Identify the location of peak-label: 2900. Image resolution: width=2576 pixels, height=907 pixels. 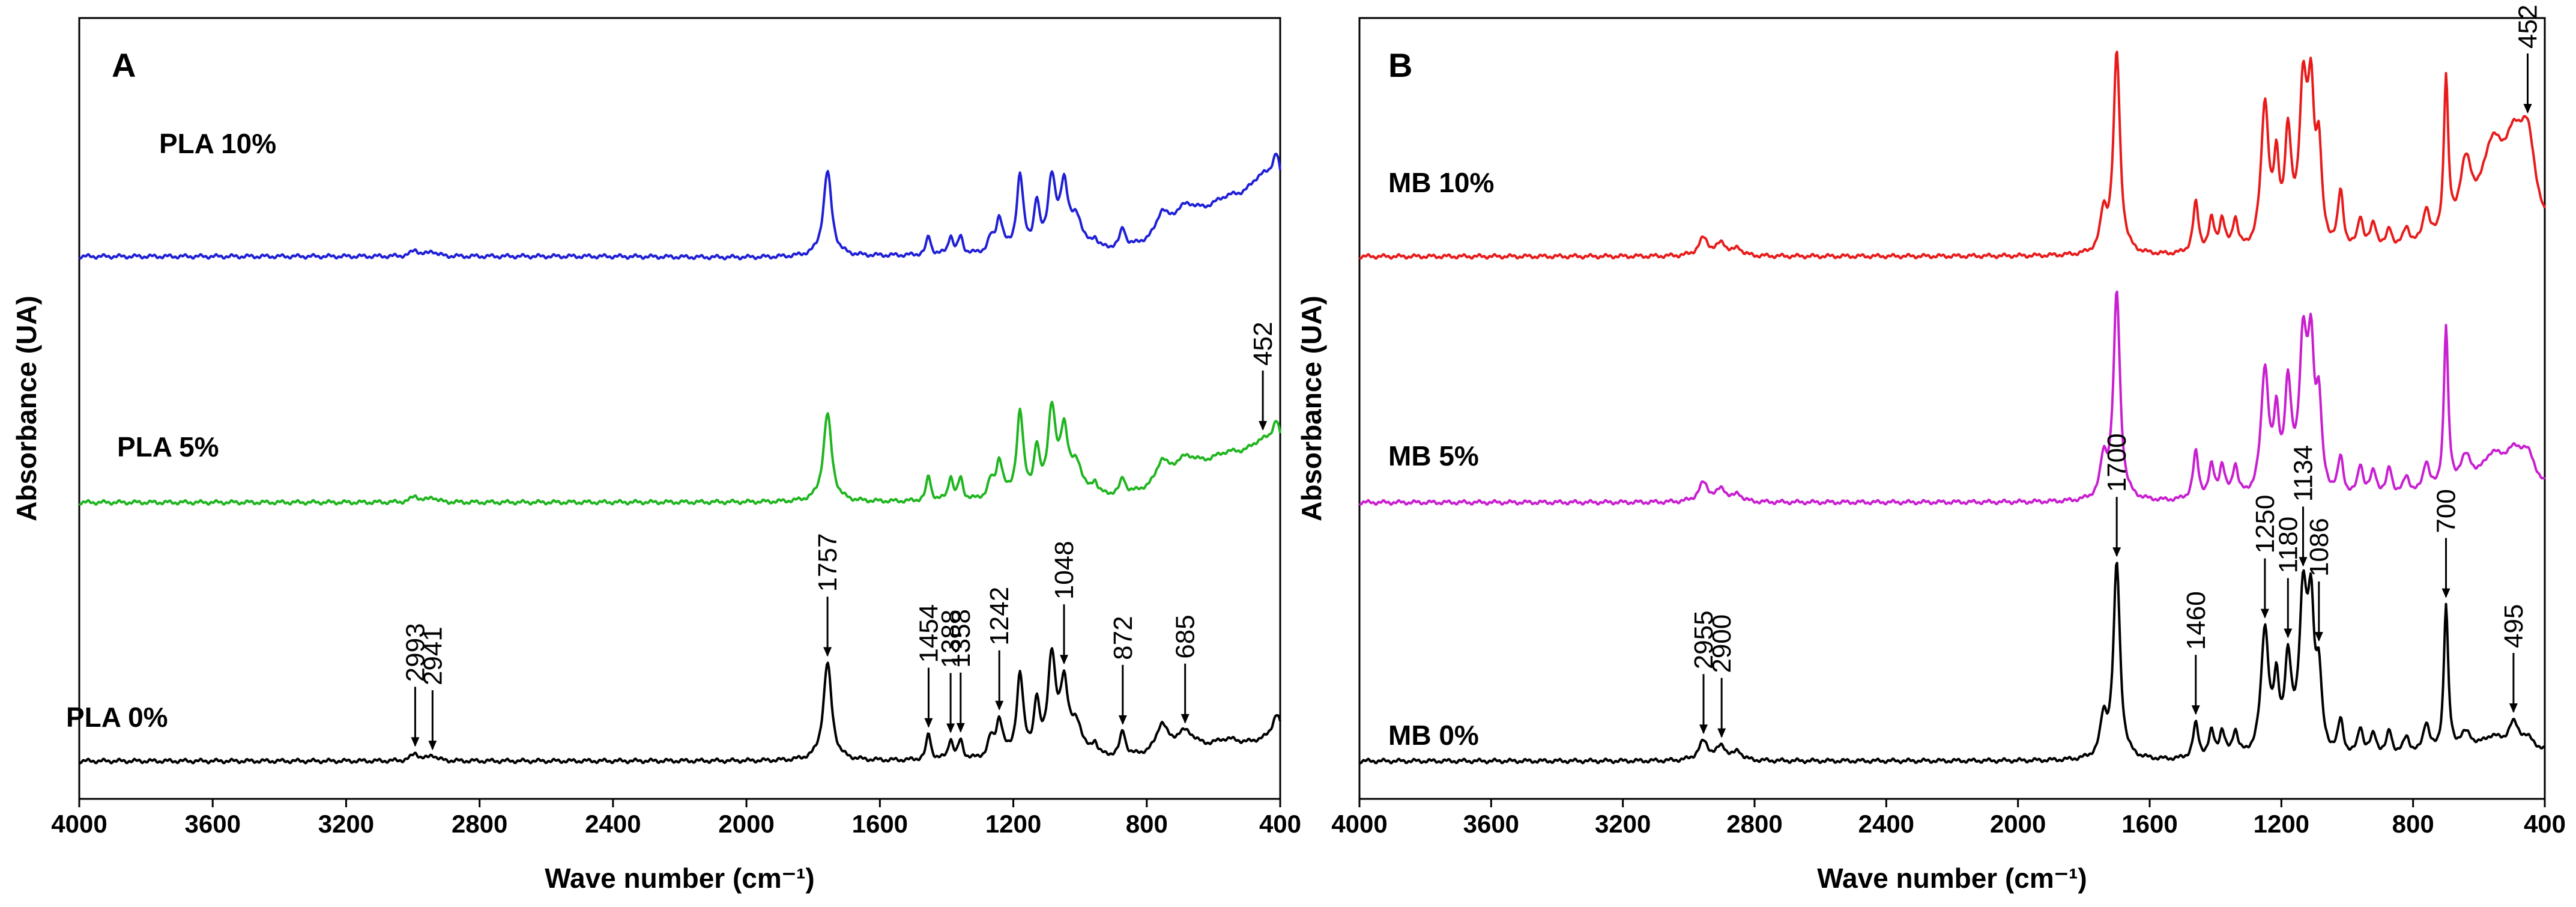
(1722, 643).